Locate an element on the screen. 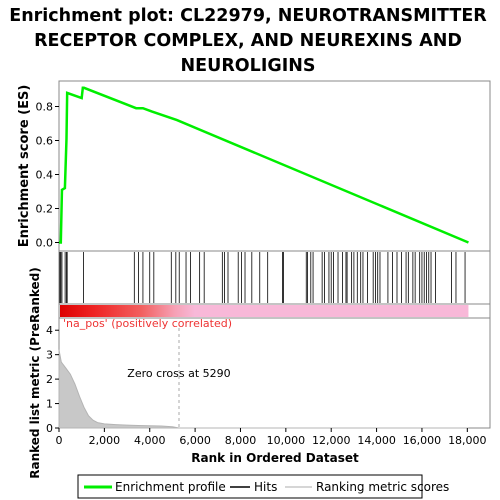 The image size is (500, 500). x-axis-label: Rank in Ordered Dataset is located at coordinates (275, 458).